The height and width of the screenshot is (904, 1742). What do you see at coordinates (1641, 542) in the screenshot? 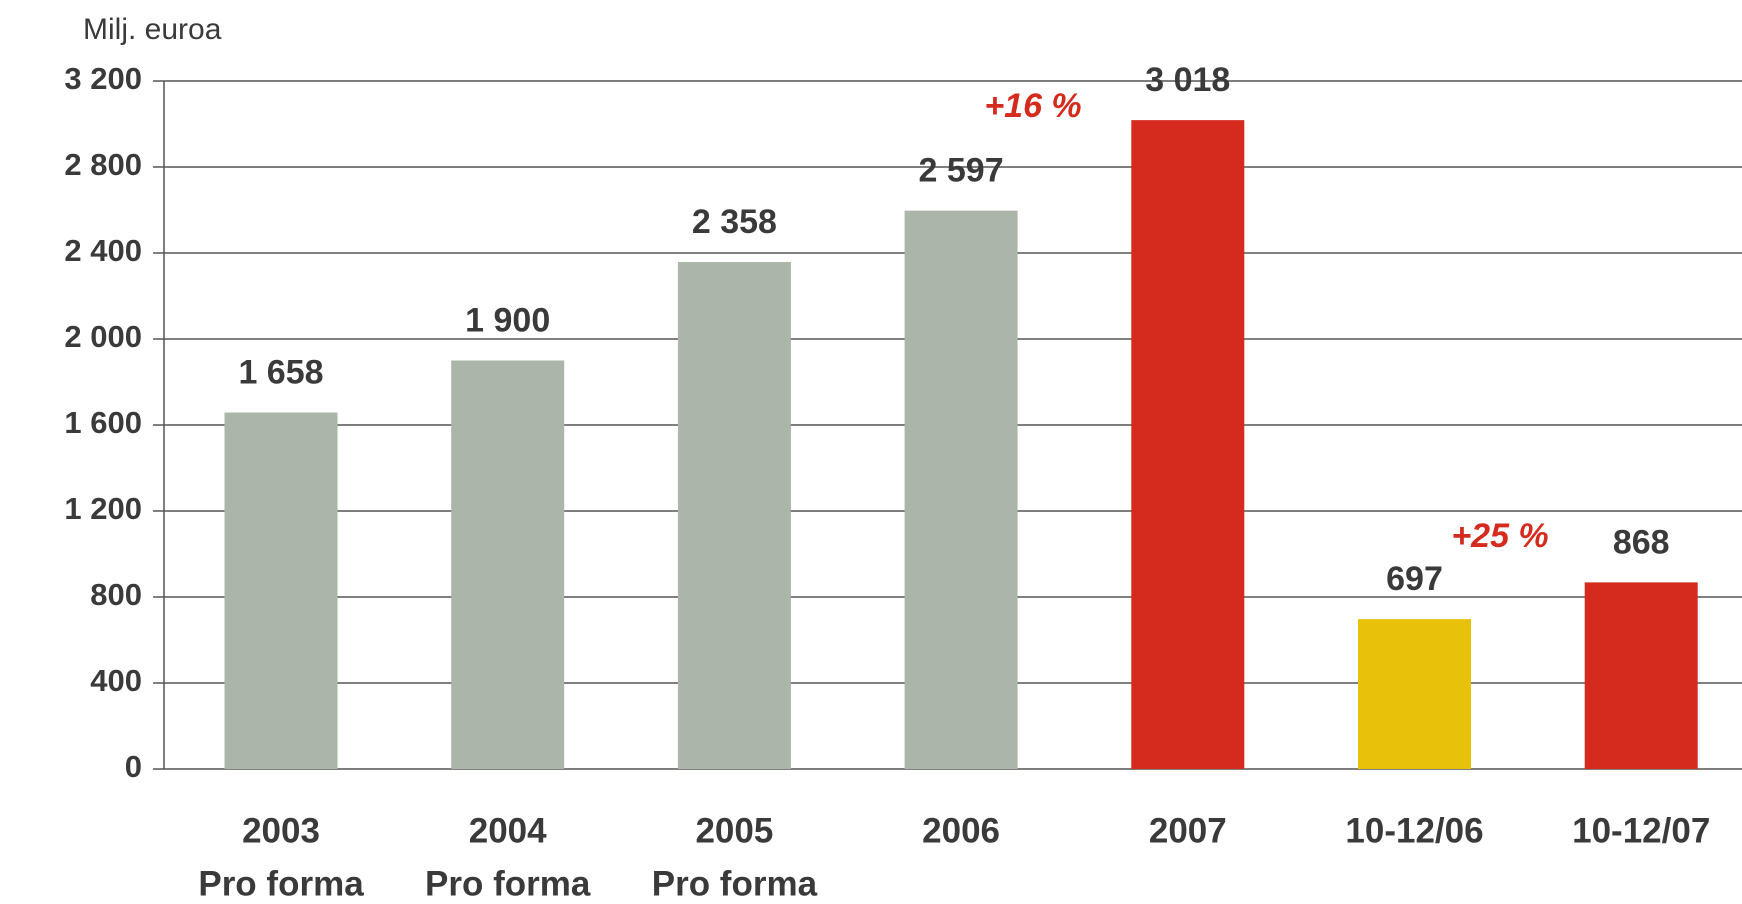
I see `value-label: 868` at bounding box center [1641, 542].